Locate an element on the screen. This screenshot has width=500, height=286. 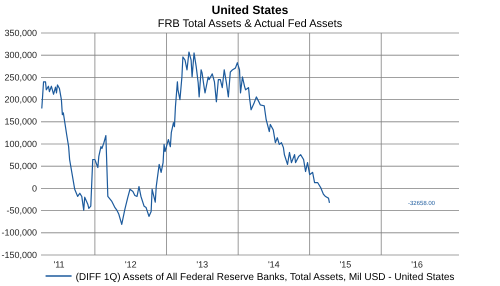
y-tick-label: 0 is located at coordinates (34, 188).